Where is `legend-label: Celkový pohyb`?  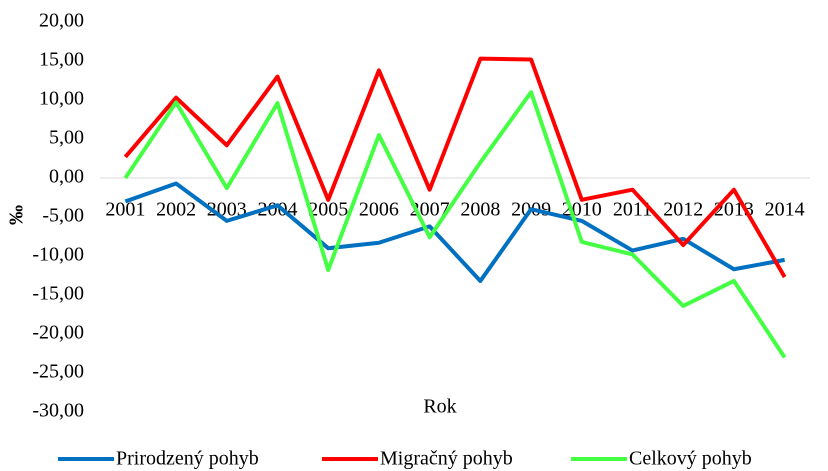 legend-label: Celkový pohyb is located at coordinates (690, 459).